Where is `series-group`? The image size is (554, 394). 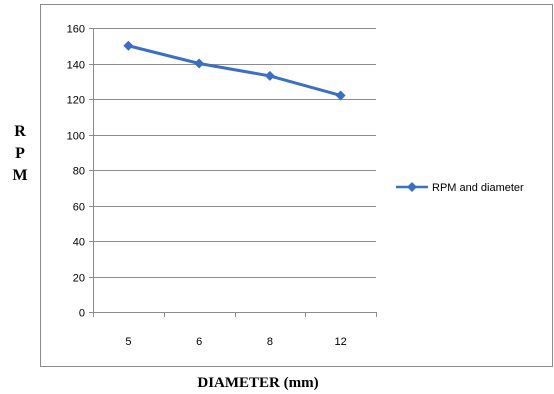
series-group is located at coordinates (234, 70).